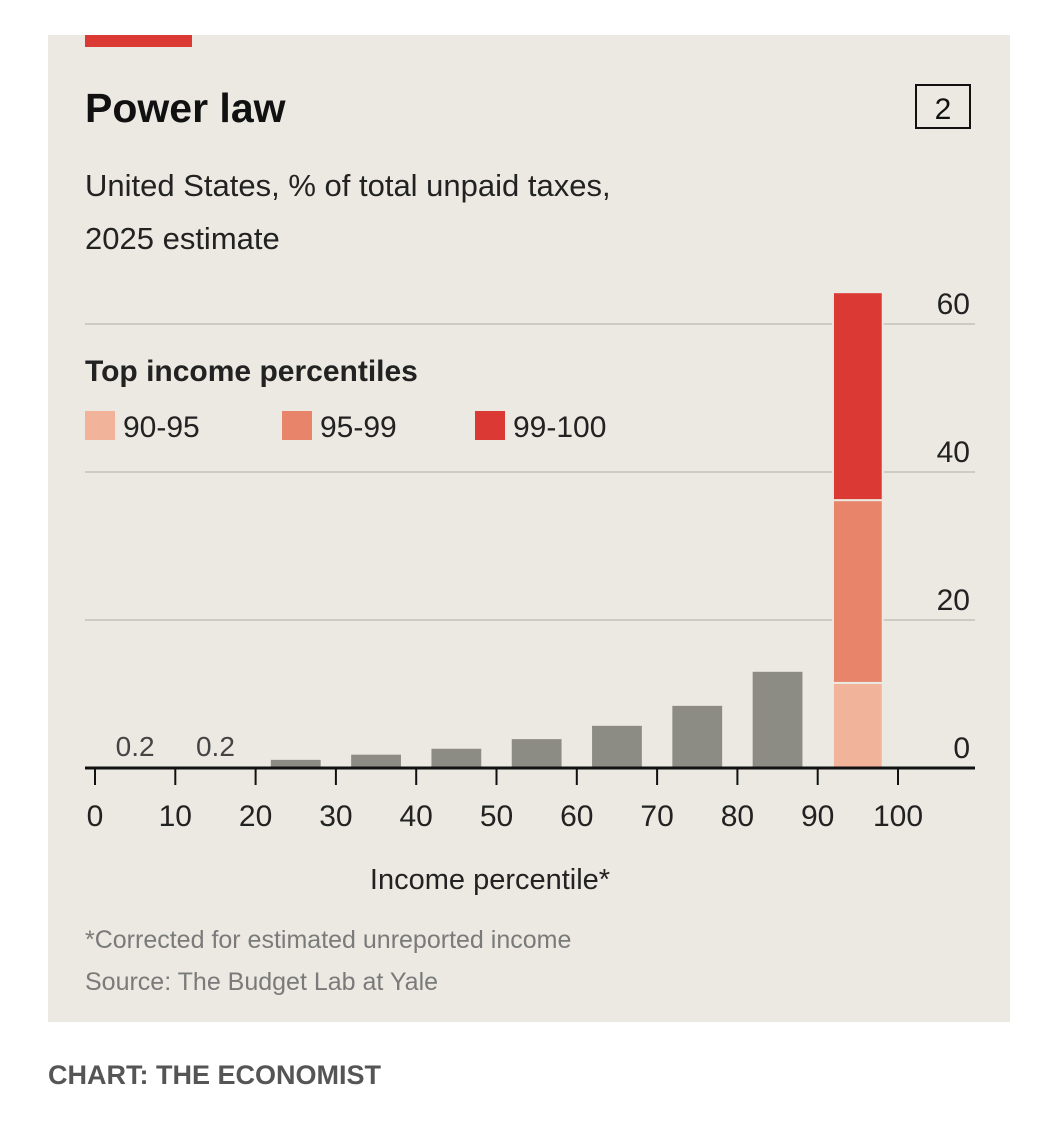 This screenshot has height=1125, width=1062. What do you see at coordinates (737, 816) in the screenshot?
I see `x-tick-label: 80` at bounding box center [737, 816].